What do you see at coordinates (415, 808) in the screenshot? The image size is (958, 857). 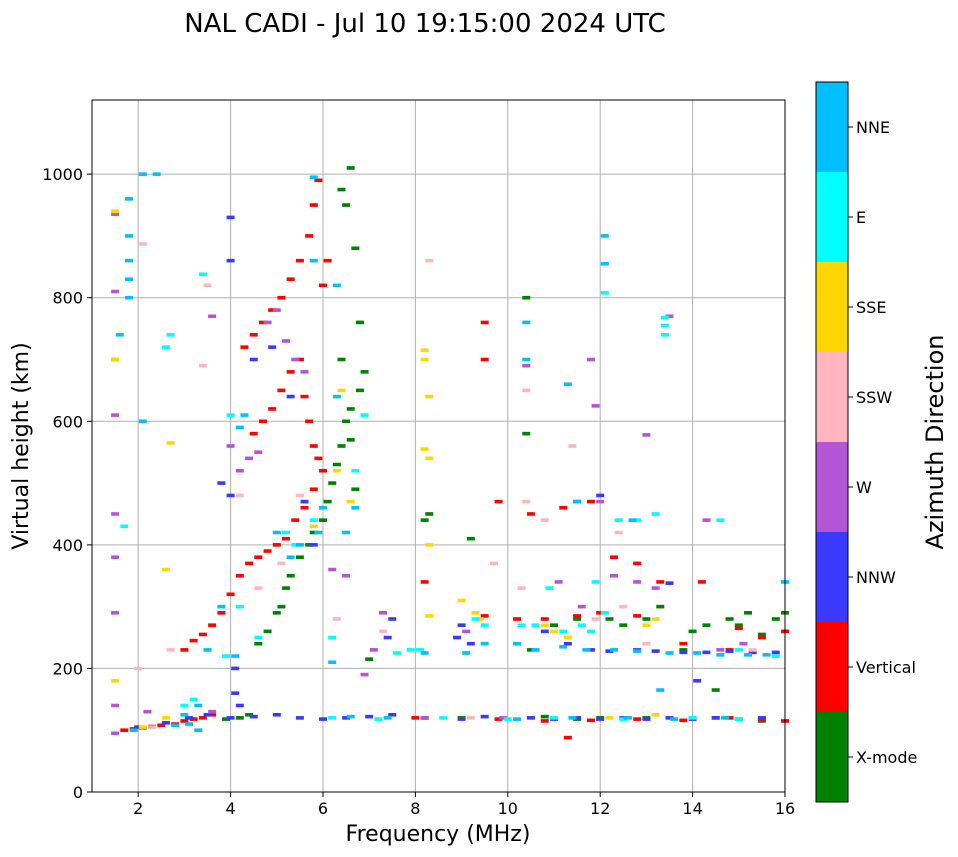 I see `x-tick-label: 8` at bounding box center [415, 808].